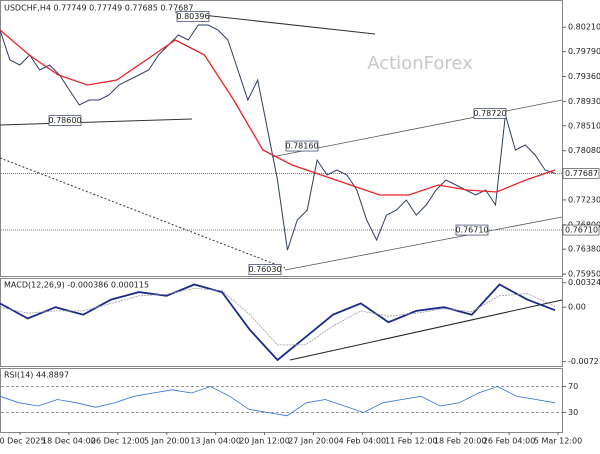 The width and height of the screenshot is (600, 454). Describe the element at coordinates (411, 441) in the screenshot. I see `x-tick-label: 11 Feb 12:00` at that location.